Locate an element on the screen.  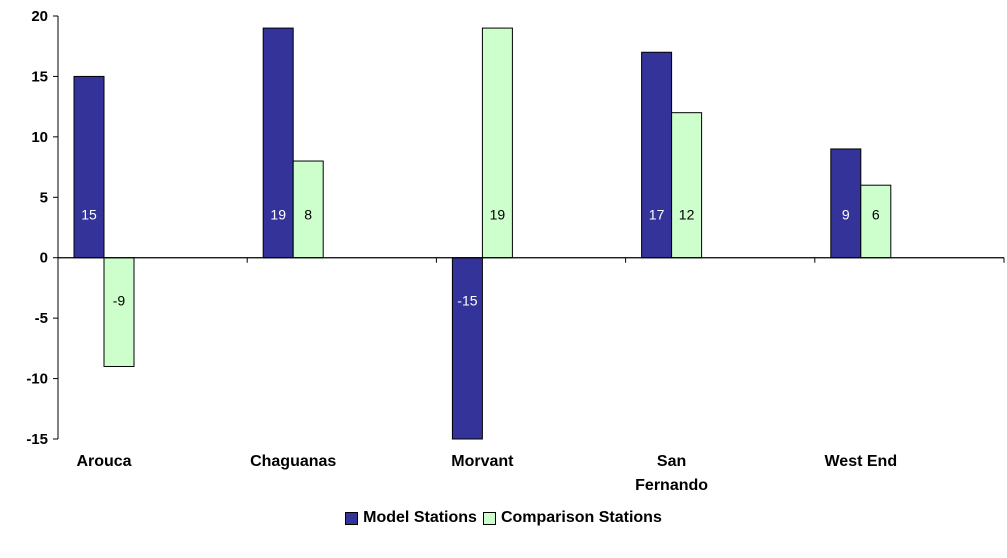
legend-swatch-comparison-stations is located at coordinates (489, 518).